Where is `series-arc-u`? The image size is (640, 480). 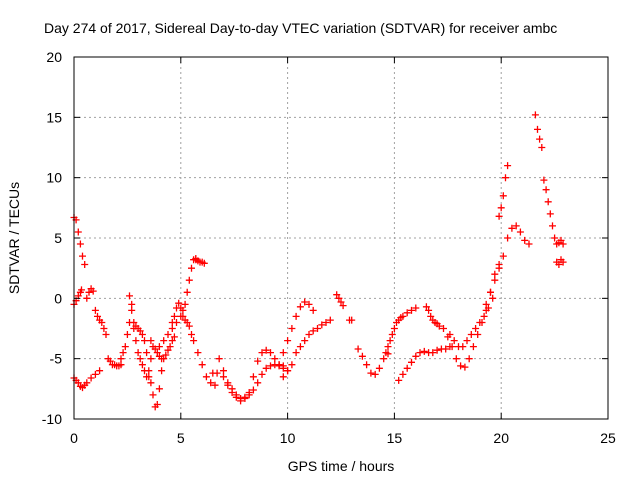
series-arc-u is located at coordinates (373, 361).